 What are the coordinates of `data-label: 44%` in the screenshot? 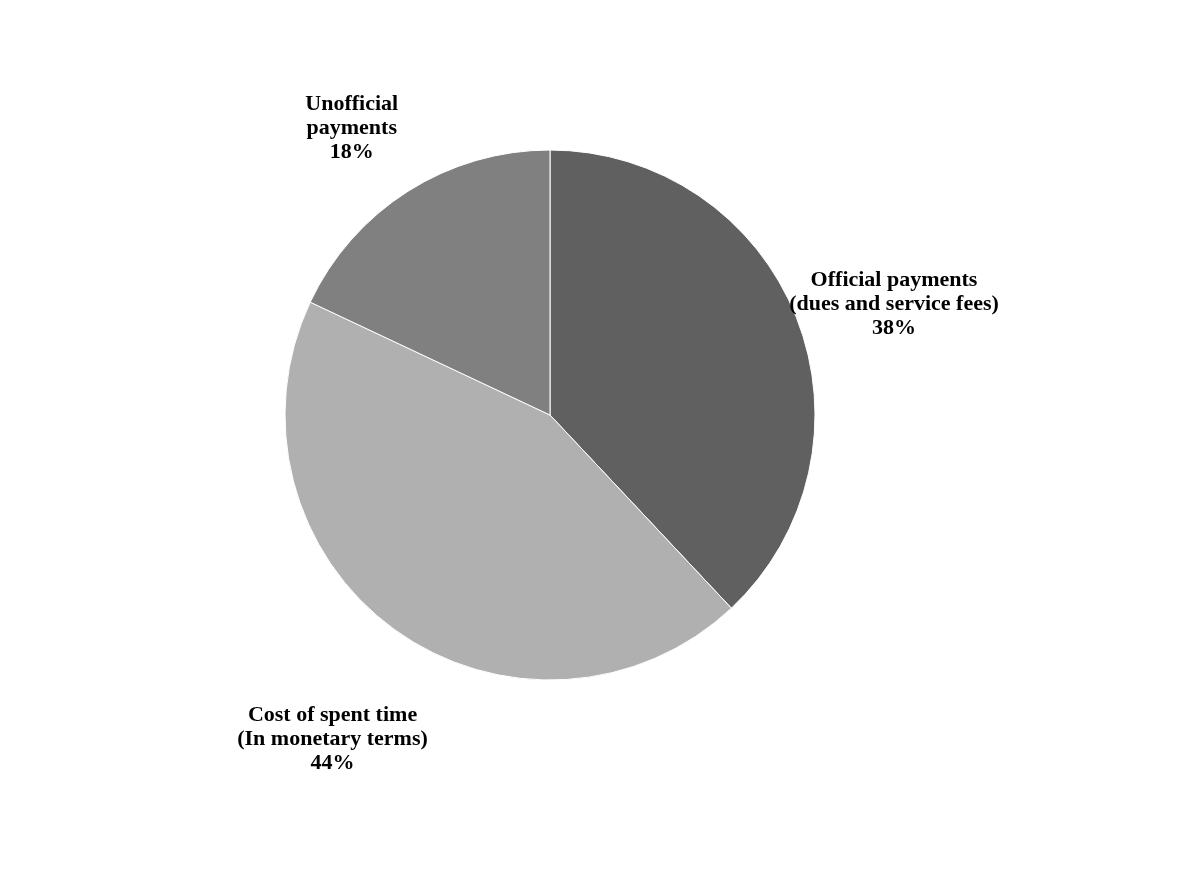 It's located at (332, 762).